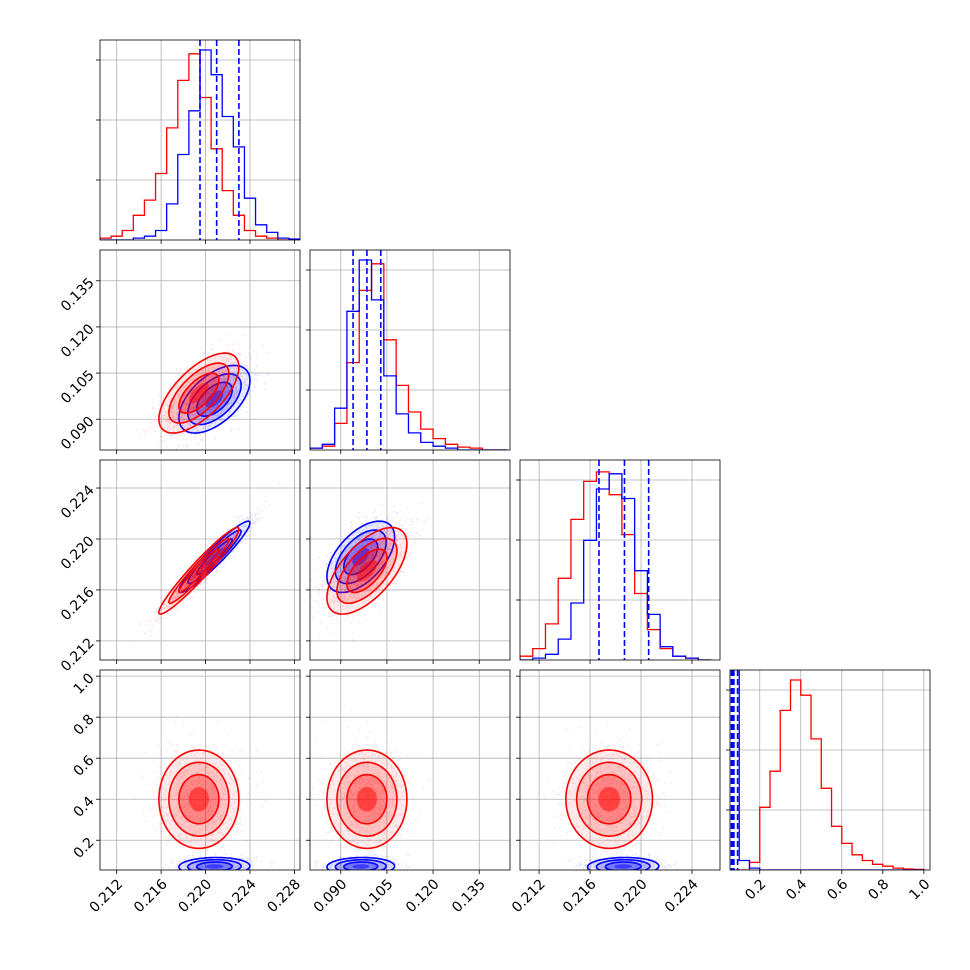 The height and width of the screenshot is (970, 970). Describe the element at coordinates (796, 889) in the screenshot. I see `x-tick-label: 0.4` at that location.